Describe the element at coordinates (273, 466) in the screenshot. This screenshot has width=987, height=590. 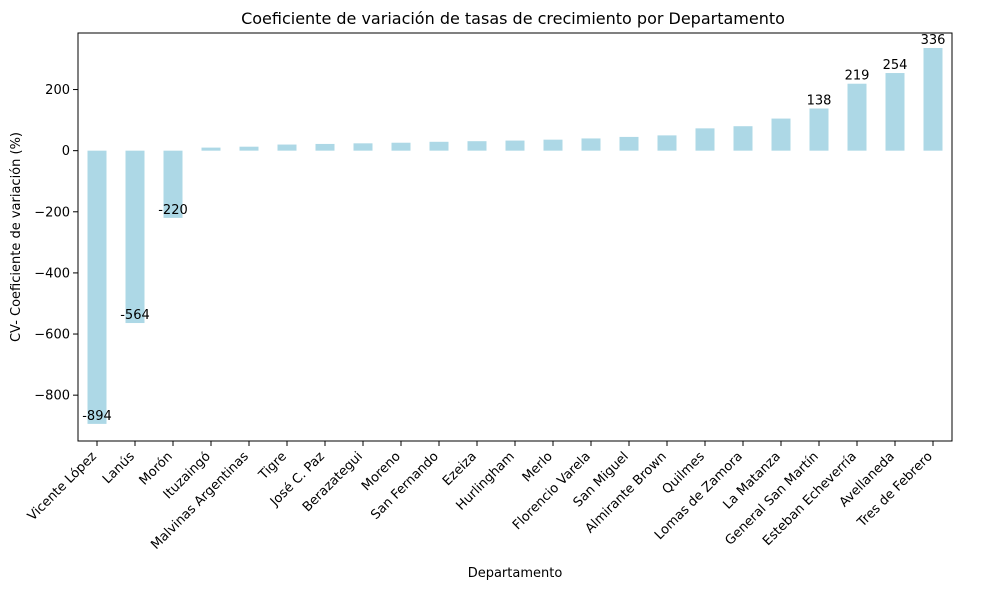
I see `x-tick-label: Tigre` at that location.